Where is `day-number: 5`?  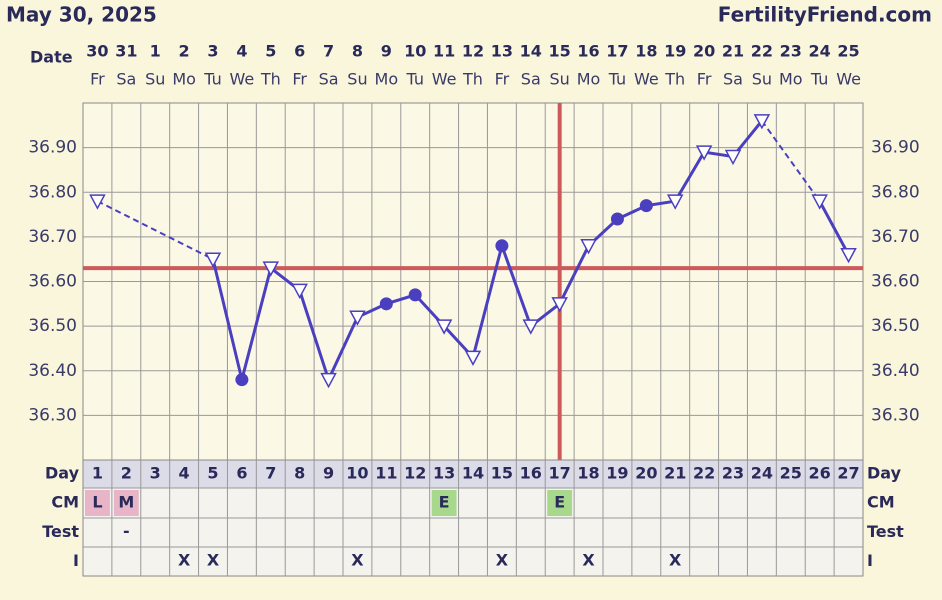 day-number: 5 is located at coordinates (212, 473).